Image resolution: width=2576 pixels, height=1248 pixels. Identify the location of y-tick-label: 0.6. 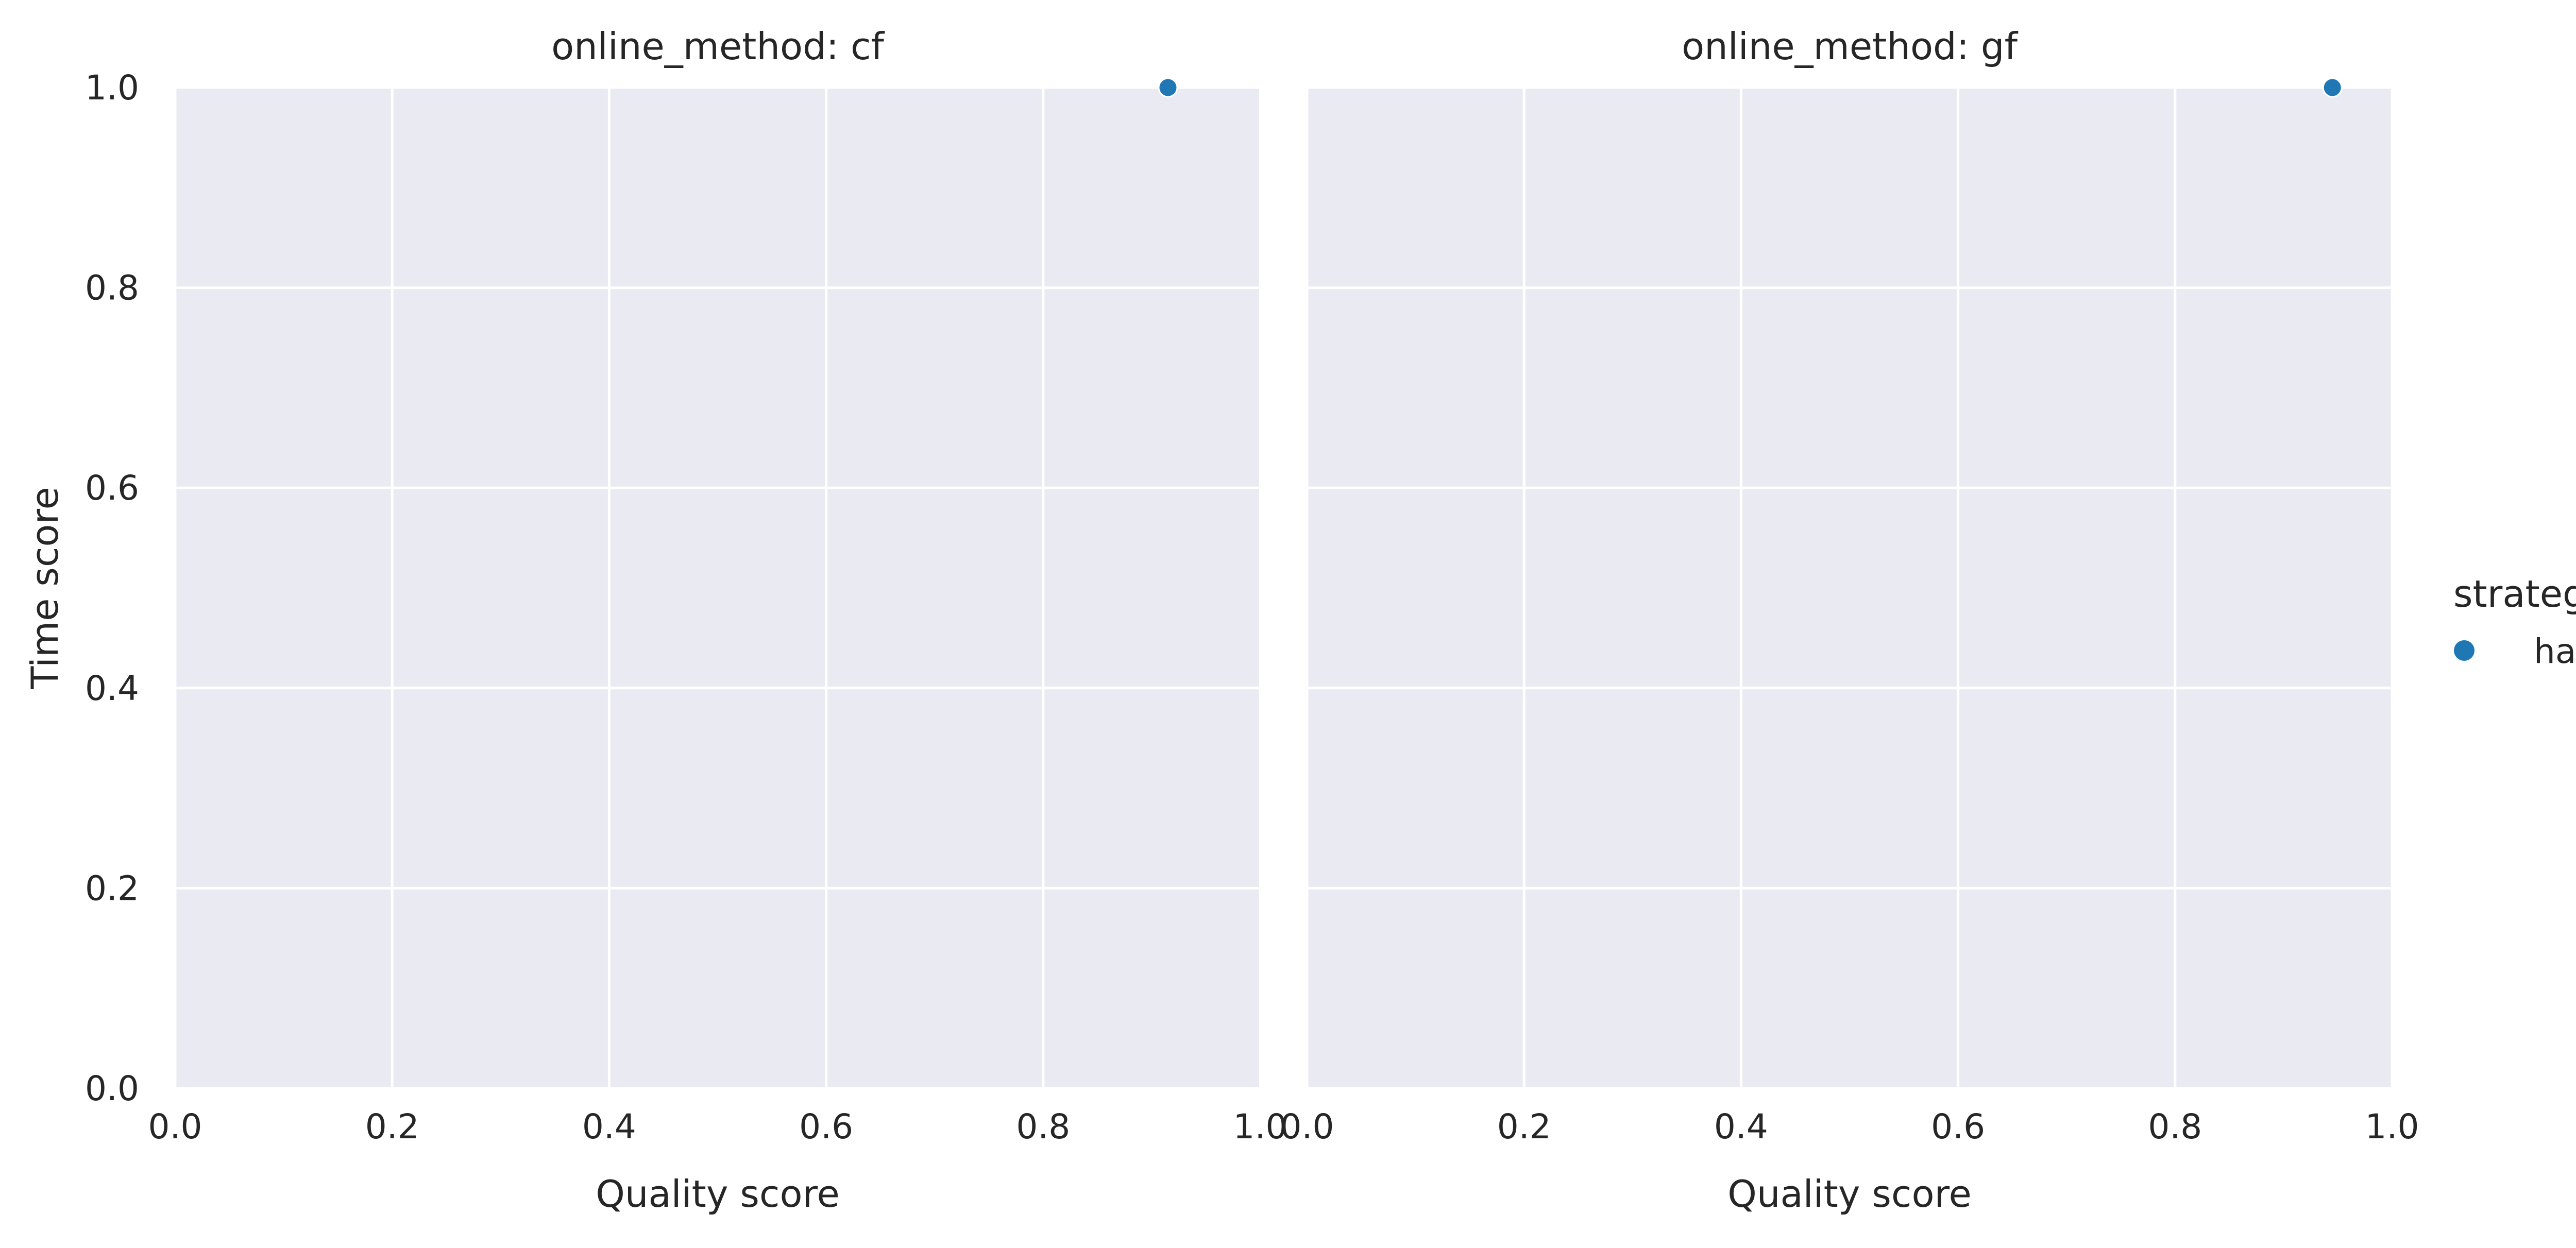
(112, 488).